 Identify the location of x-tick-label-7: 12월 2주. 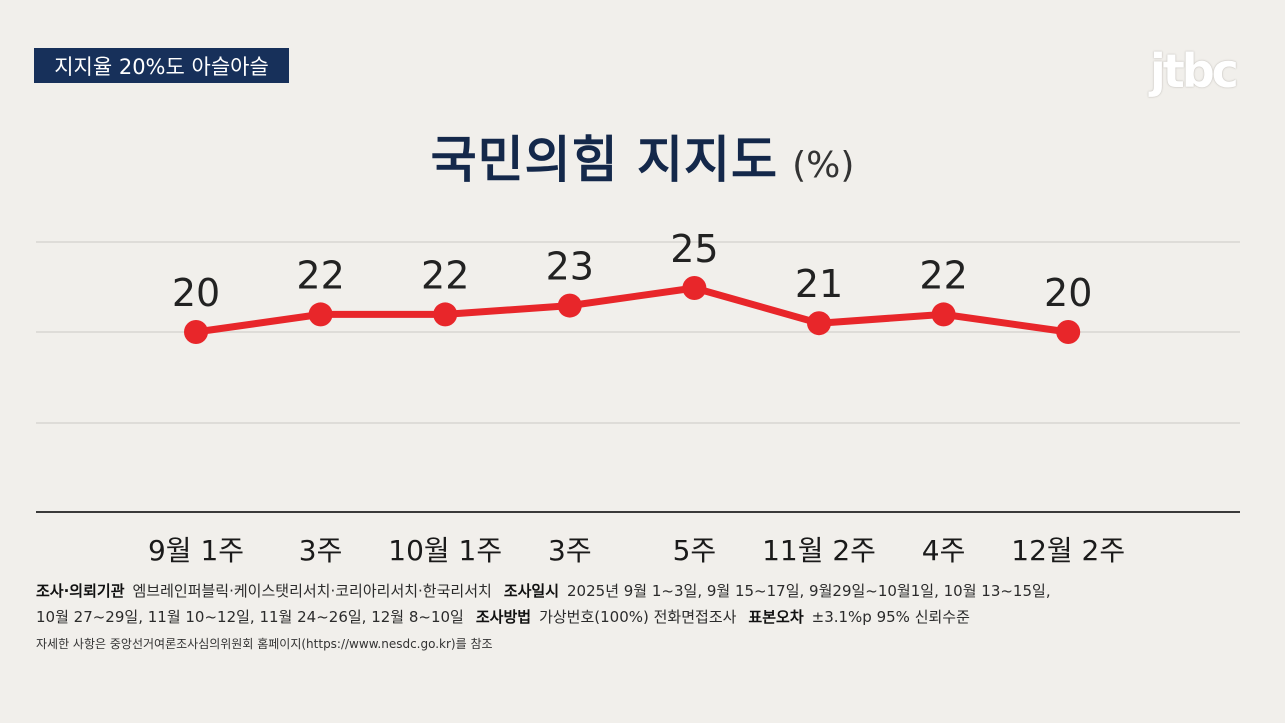
(1068, 550).